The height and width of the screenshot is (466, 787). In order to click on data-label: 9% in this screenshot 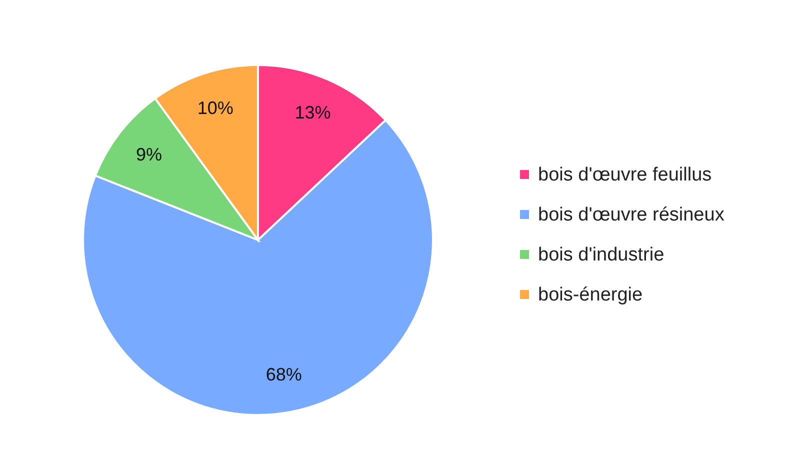, I will do `click(149, 154)`.